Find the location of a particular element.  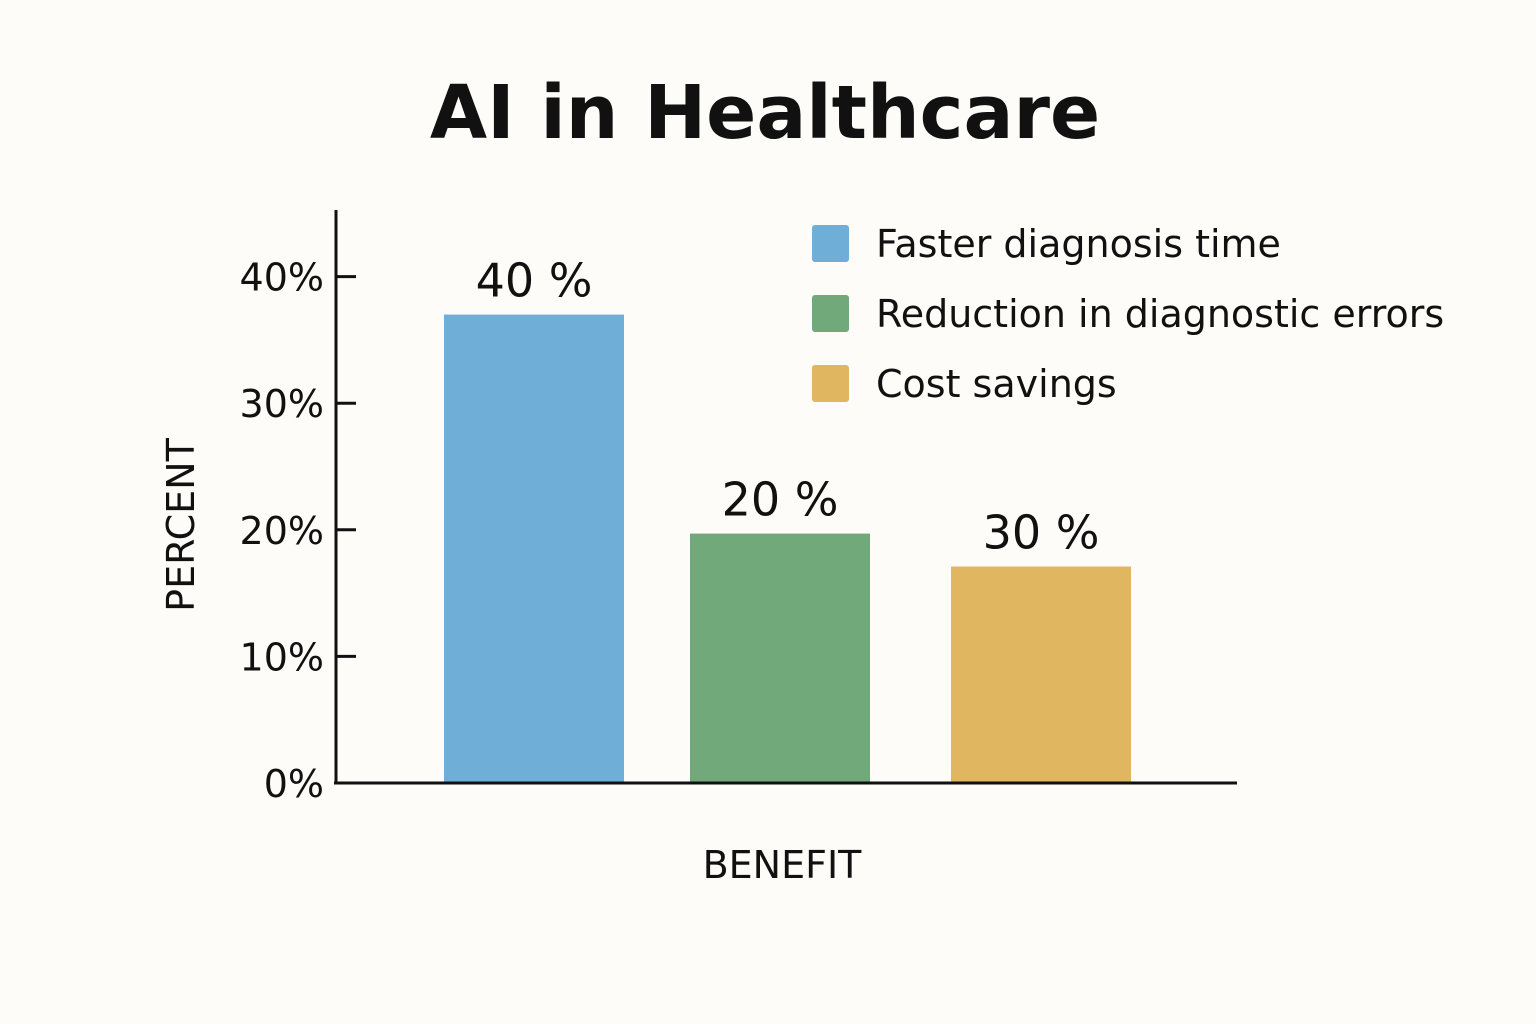

y-tick-label: 10% is located at coordinates (282, 657).